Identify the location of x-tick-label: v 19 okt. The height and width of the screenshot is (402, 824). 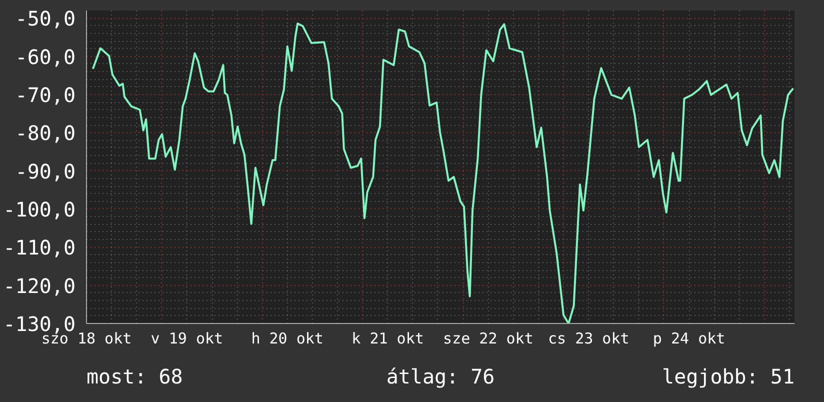
(187, 339).